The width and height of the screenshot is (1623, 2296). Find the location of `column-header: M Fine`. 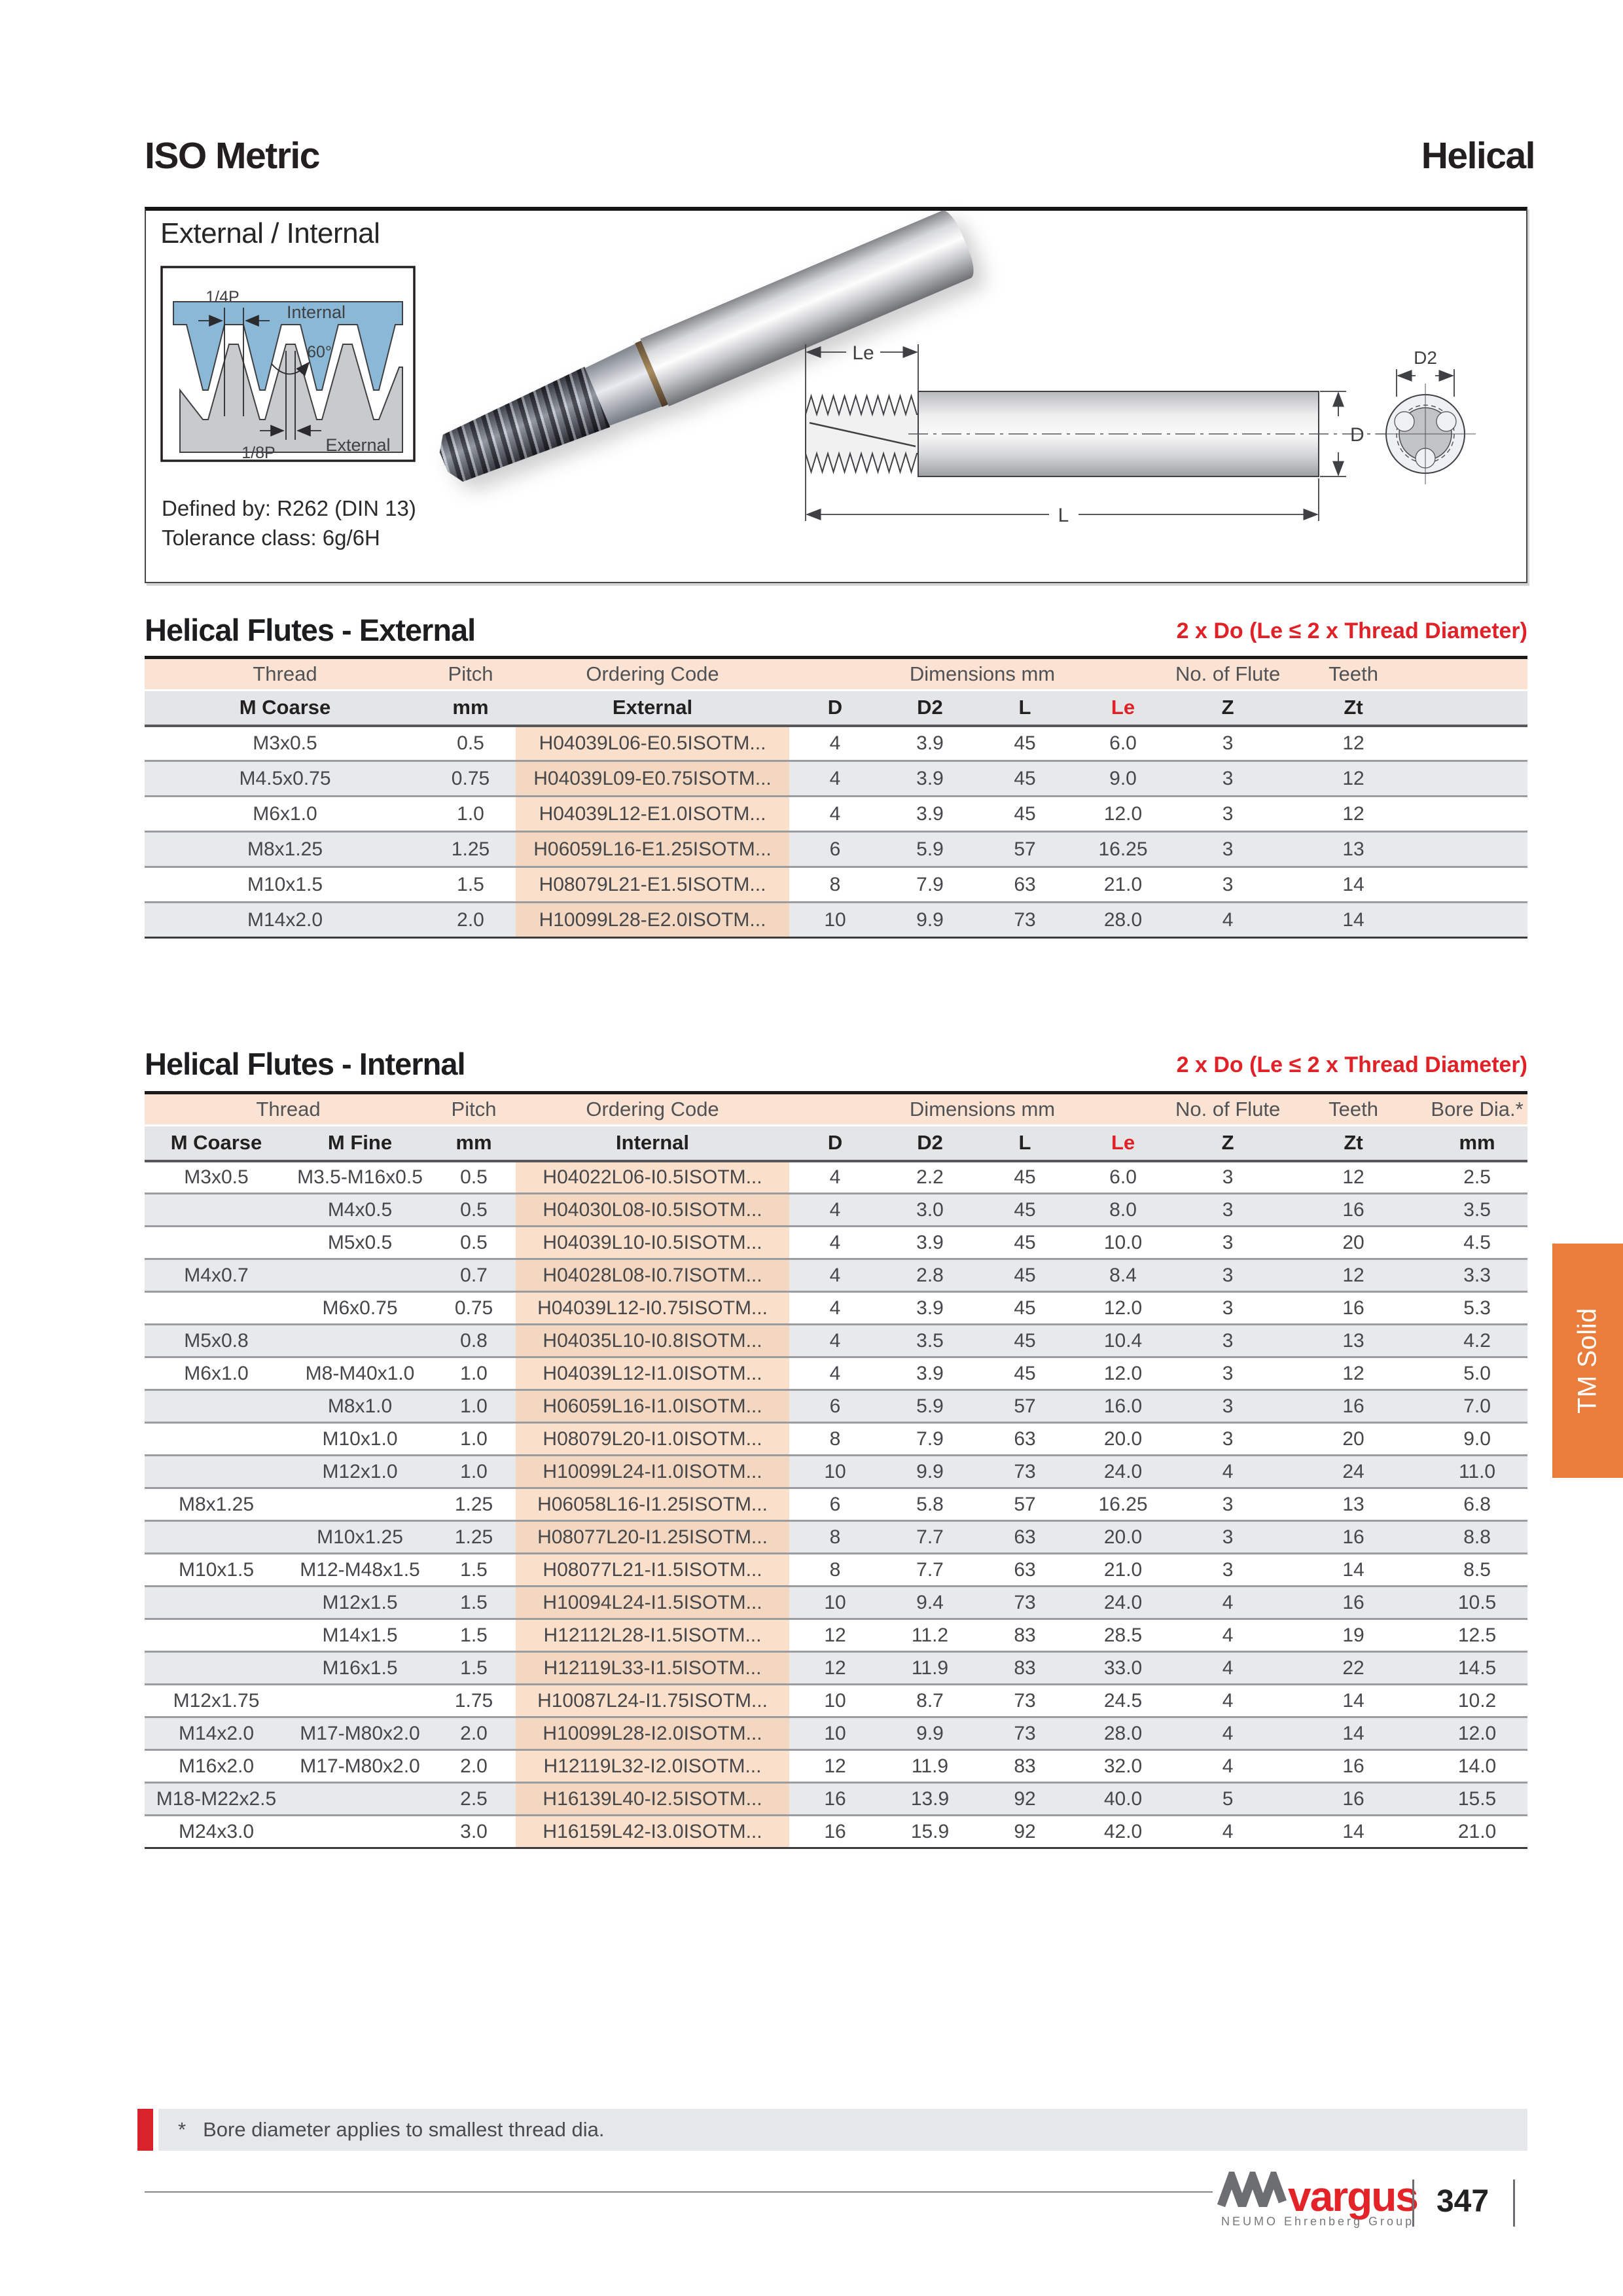

column-header: M Fine is located at coordinates (360, 1143).